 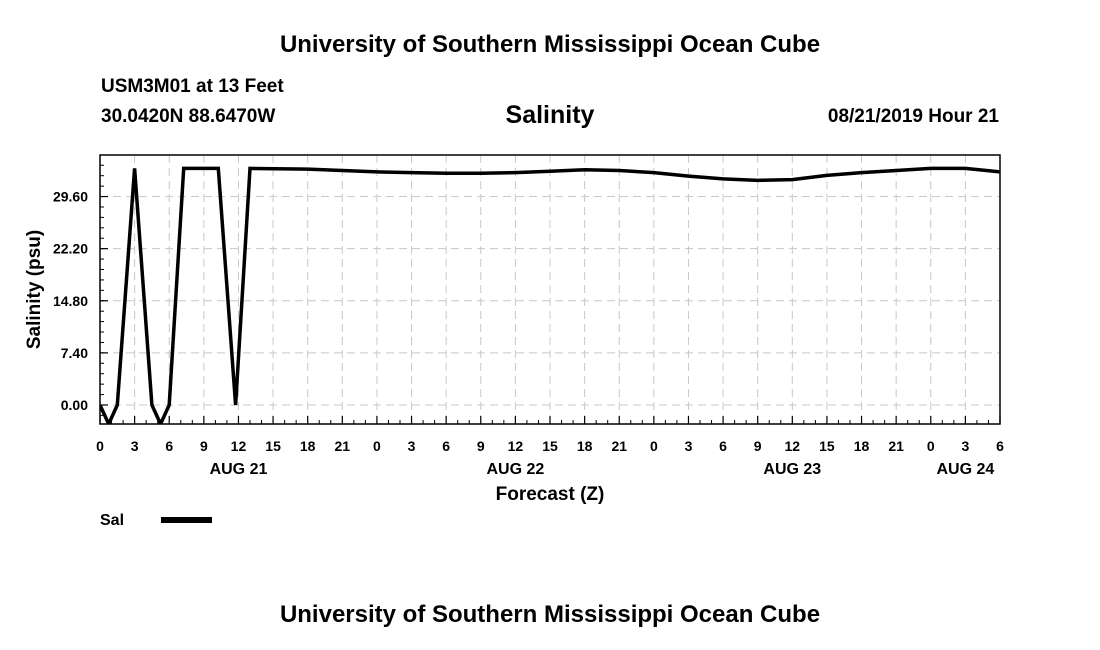 I want to click on date-label: AUG 21, so click(x=239, y=469).